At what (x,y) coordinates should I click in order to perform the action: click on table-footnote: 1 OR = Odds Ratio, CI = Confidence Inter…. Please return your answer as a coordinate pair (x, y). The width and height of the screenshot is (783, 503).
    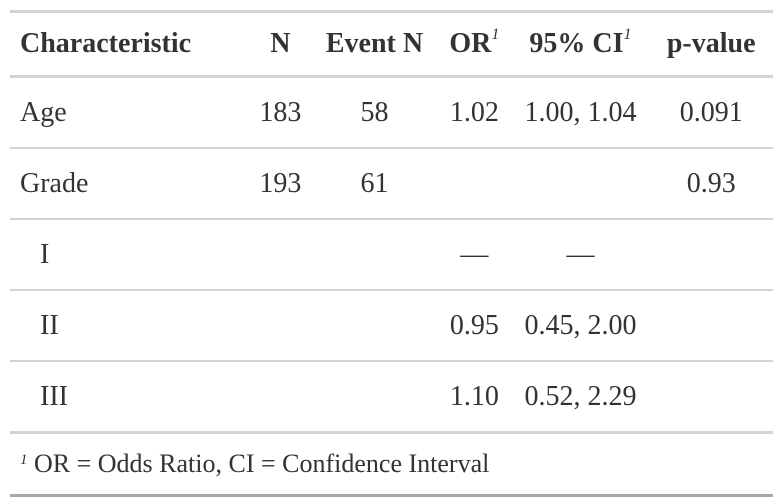
    Looking at the image, I should click on (391, 465).